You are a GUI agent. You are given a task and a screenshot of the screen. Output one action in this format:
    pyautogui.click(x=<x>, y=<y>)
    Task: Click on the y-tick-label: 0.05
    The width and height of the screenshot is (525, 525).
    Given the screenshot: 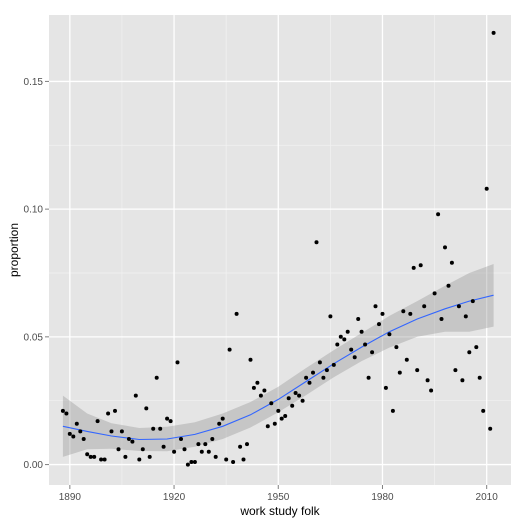 What is the action you would take?
    pyautogui.click(x=34, y=337)
    